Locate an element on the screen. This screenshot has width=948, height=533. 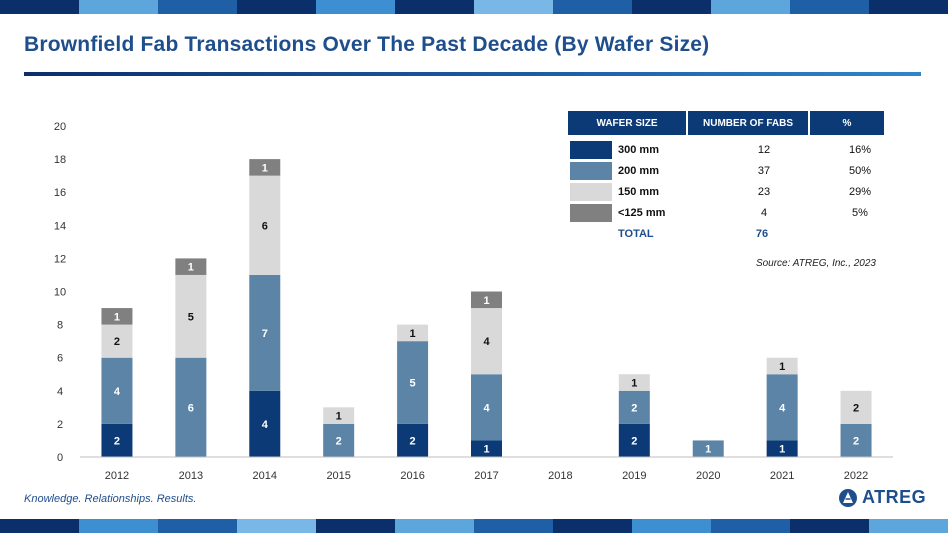
x-tick-label: 2020 is located at coordinates (708, 476).